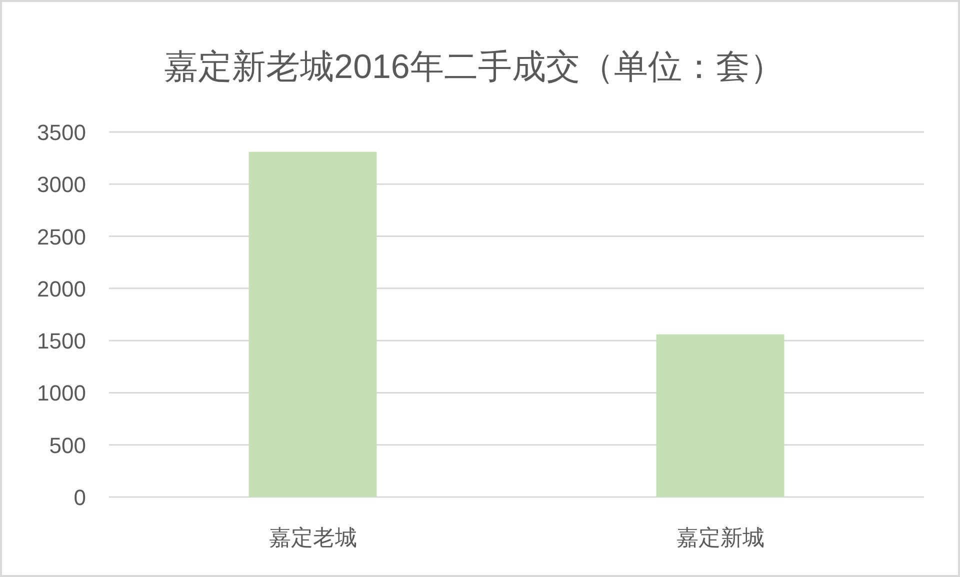 This screenshot has width=960, height=577. What do you see at coordinates (67, 445) in the screenshot?
I see `y-tick-label: 500` at bounding box center [67, 445].